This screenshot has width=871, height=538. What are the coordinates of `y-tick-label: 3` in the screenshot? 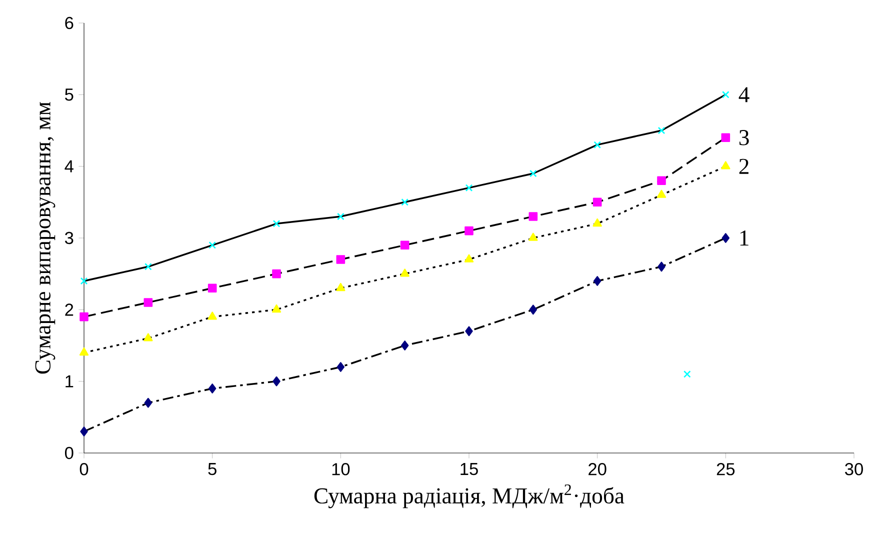 It's located at (69, 238).